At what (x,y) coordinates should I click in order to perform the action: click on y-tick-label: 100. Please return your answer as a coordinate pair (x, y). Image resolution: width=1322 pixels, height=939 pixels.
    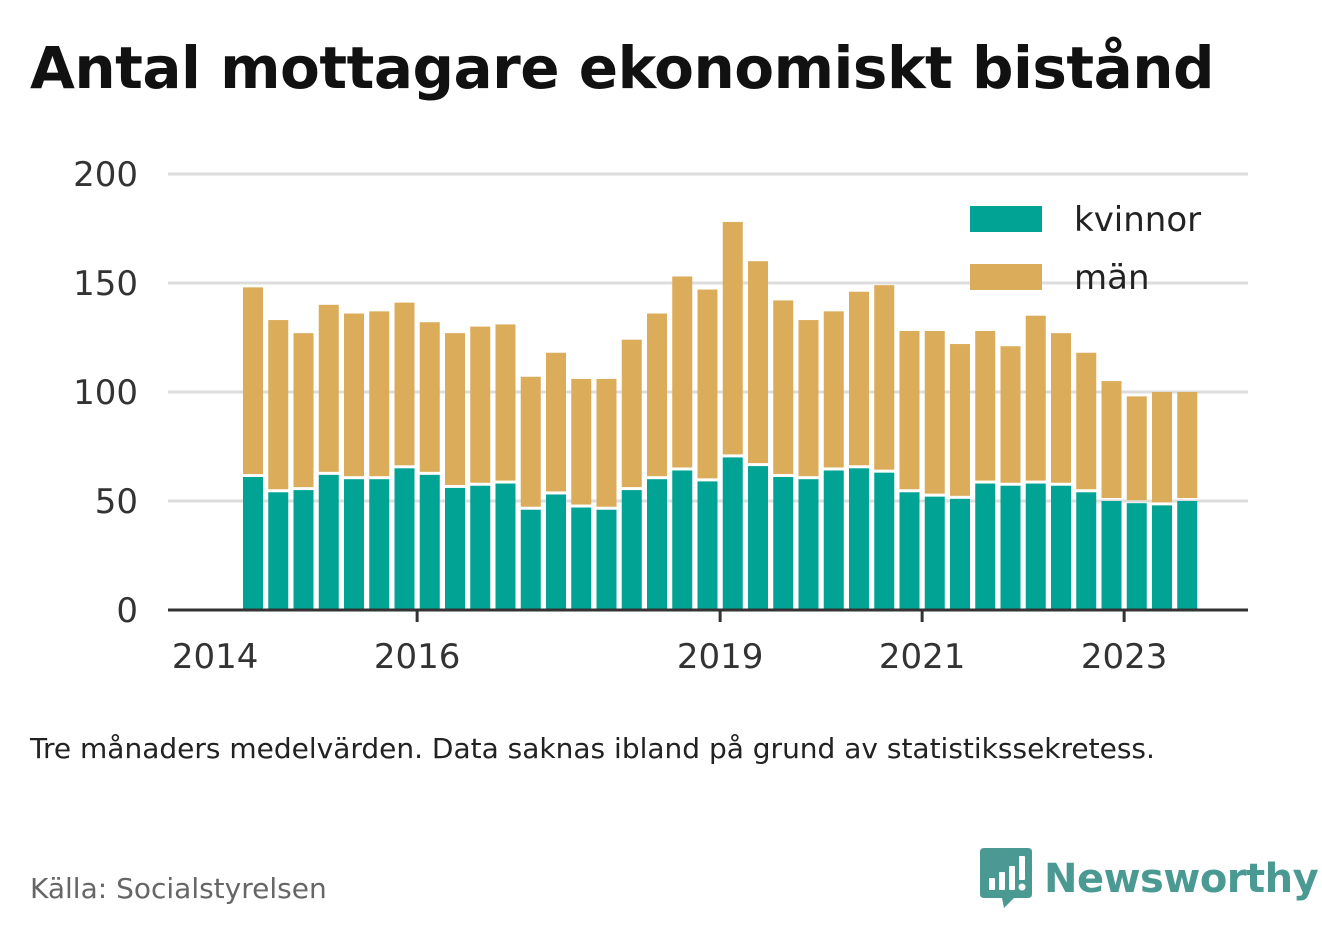
    Looking at the image, I should click on (105, 393).